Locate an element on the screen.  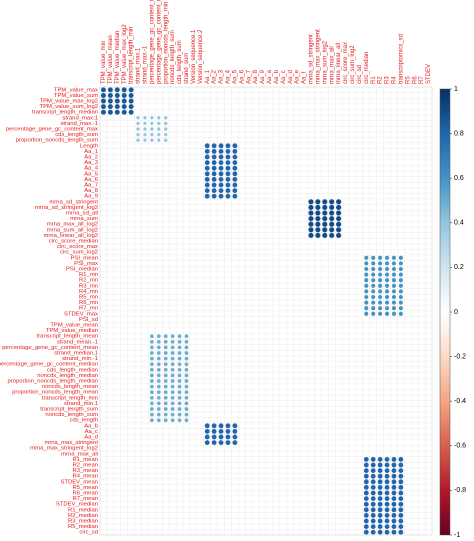
row-label: TPM_value_max_log2 is located at coordinates (69, 102).